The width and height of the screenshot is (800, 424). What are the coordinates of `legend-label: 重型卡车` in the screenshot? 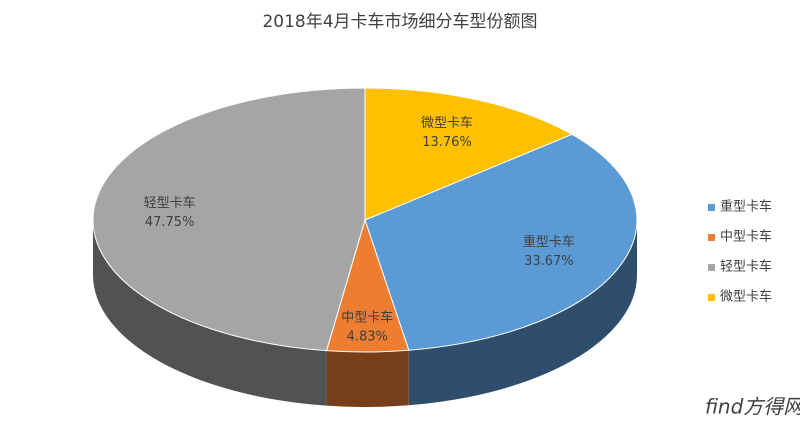 It's located at (746, 207).